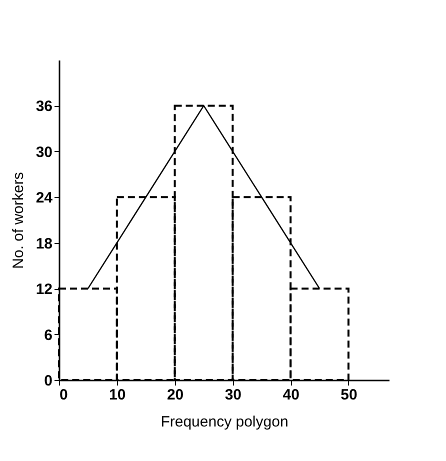  I want to click on x-tick-label: 40, so click(291, 395).